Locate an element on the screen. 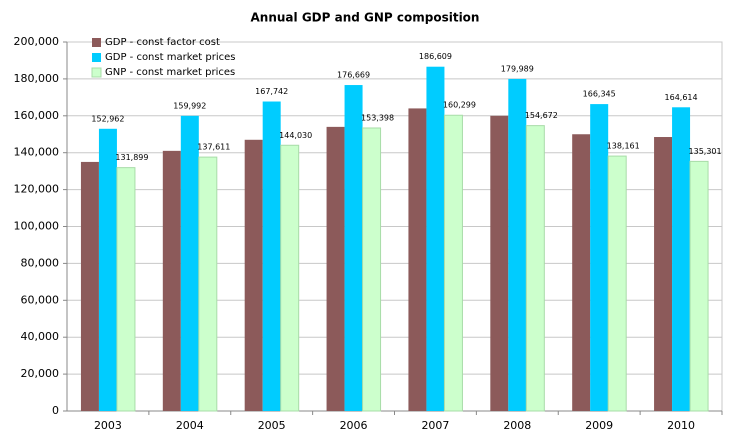  y-tick-label: 80,000 is located at coordinates (40, 262).